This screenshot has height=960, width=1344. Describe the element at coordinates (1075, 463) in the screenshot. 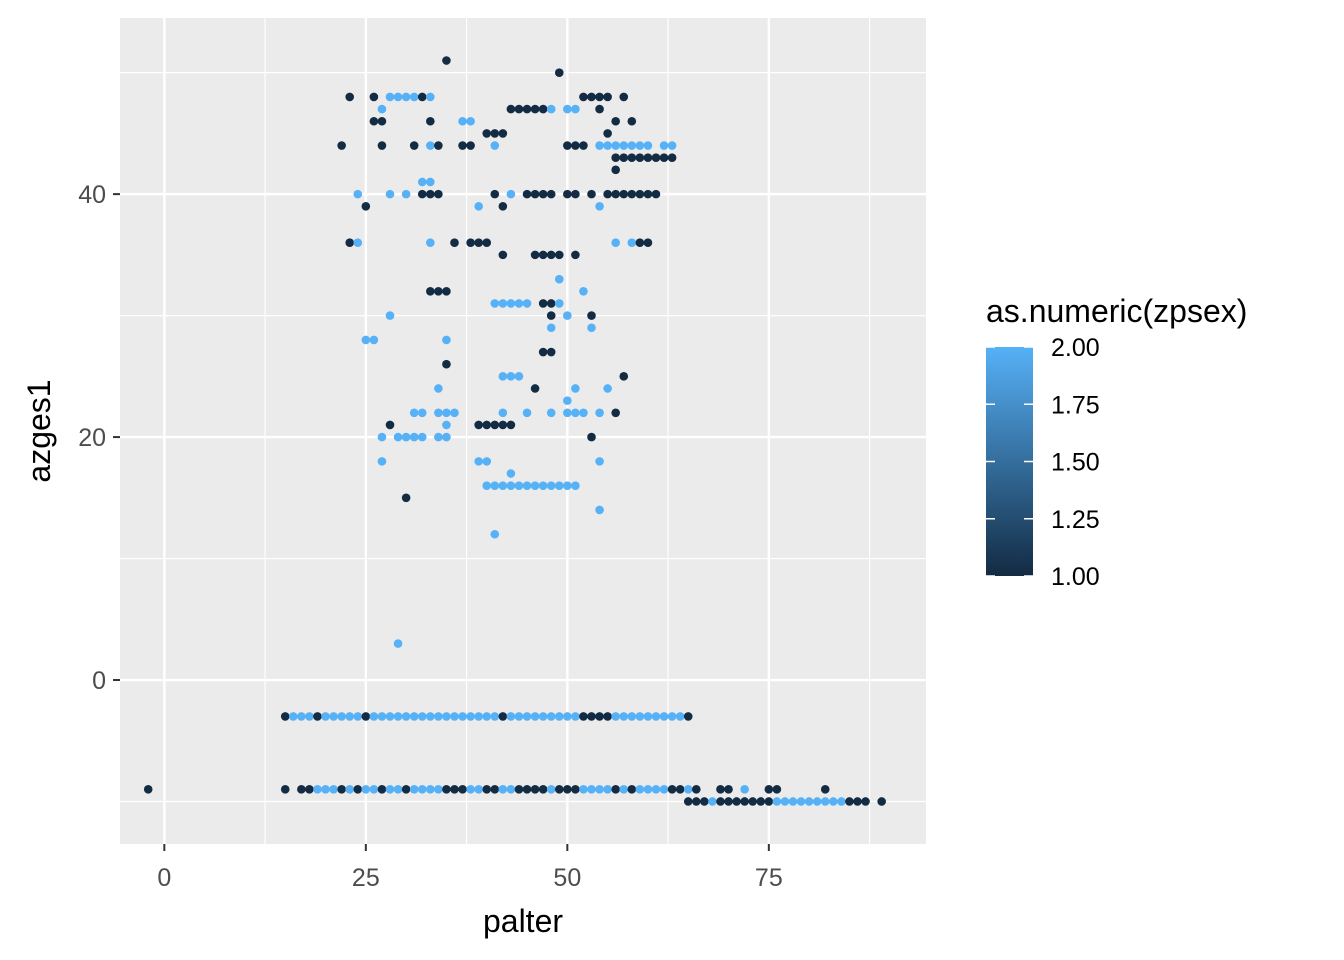

I see `legend-tick-label: 1.50` at that location.